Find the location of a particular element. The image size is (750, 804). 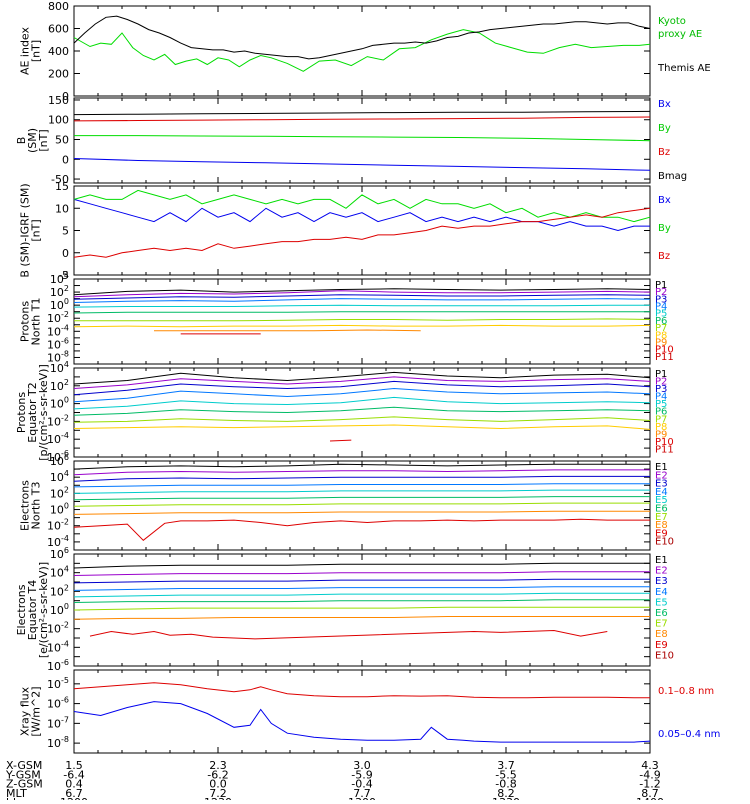

ephemeris-value: 1330 is located at coordinates (506, 798).